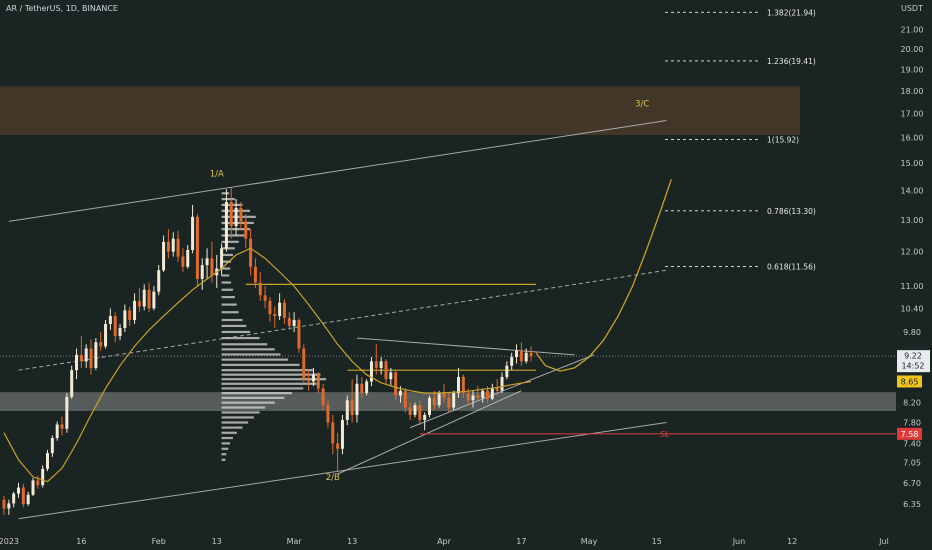 The width and height of the screenshot is (932, 550). Describe the element at coordinates (589, 541) in the screenshot. I see `time-tick-label: May` at that location.